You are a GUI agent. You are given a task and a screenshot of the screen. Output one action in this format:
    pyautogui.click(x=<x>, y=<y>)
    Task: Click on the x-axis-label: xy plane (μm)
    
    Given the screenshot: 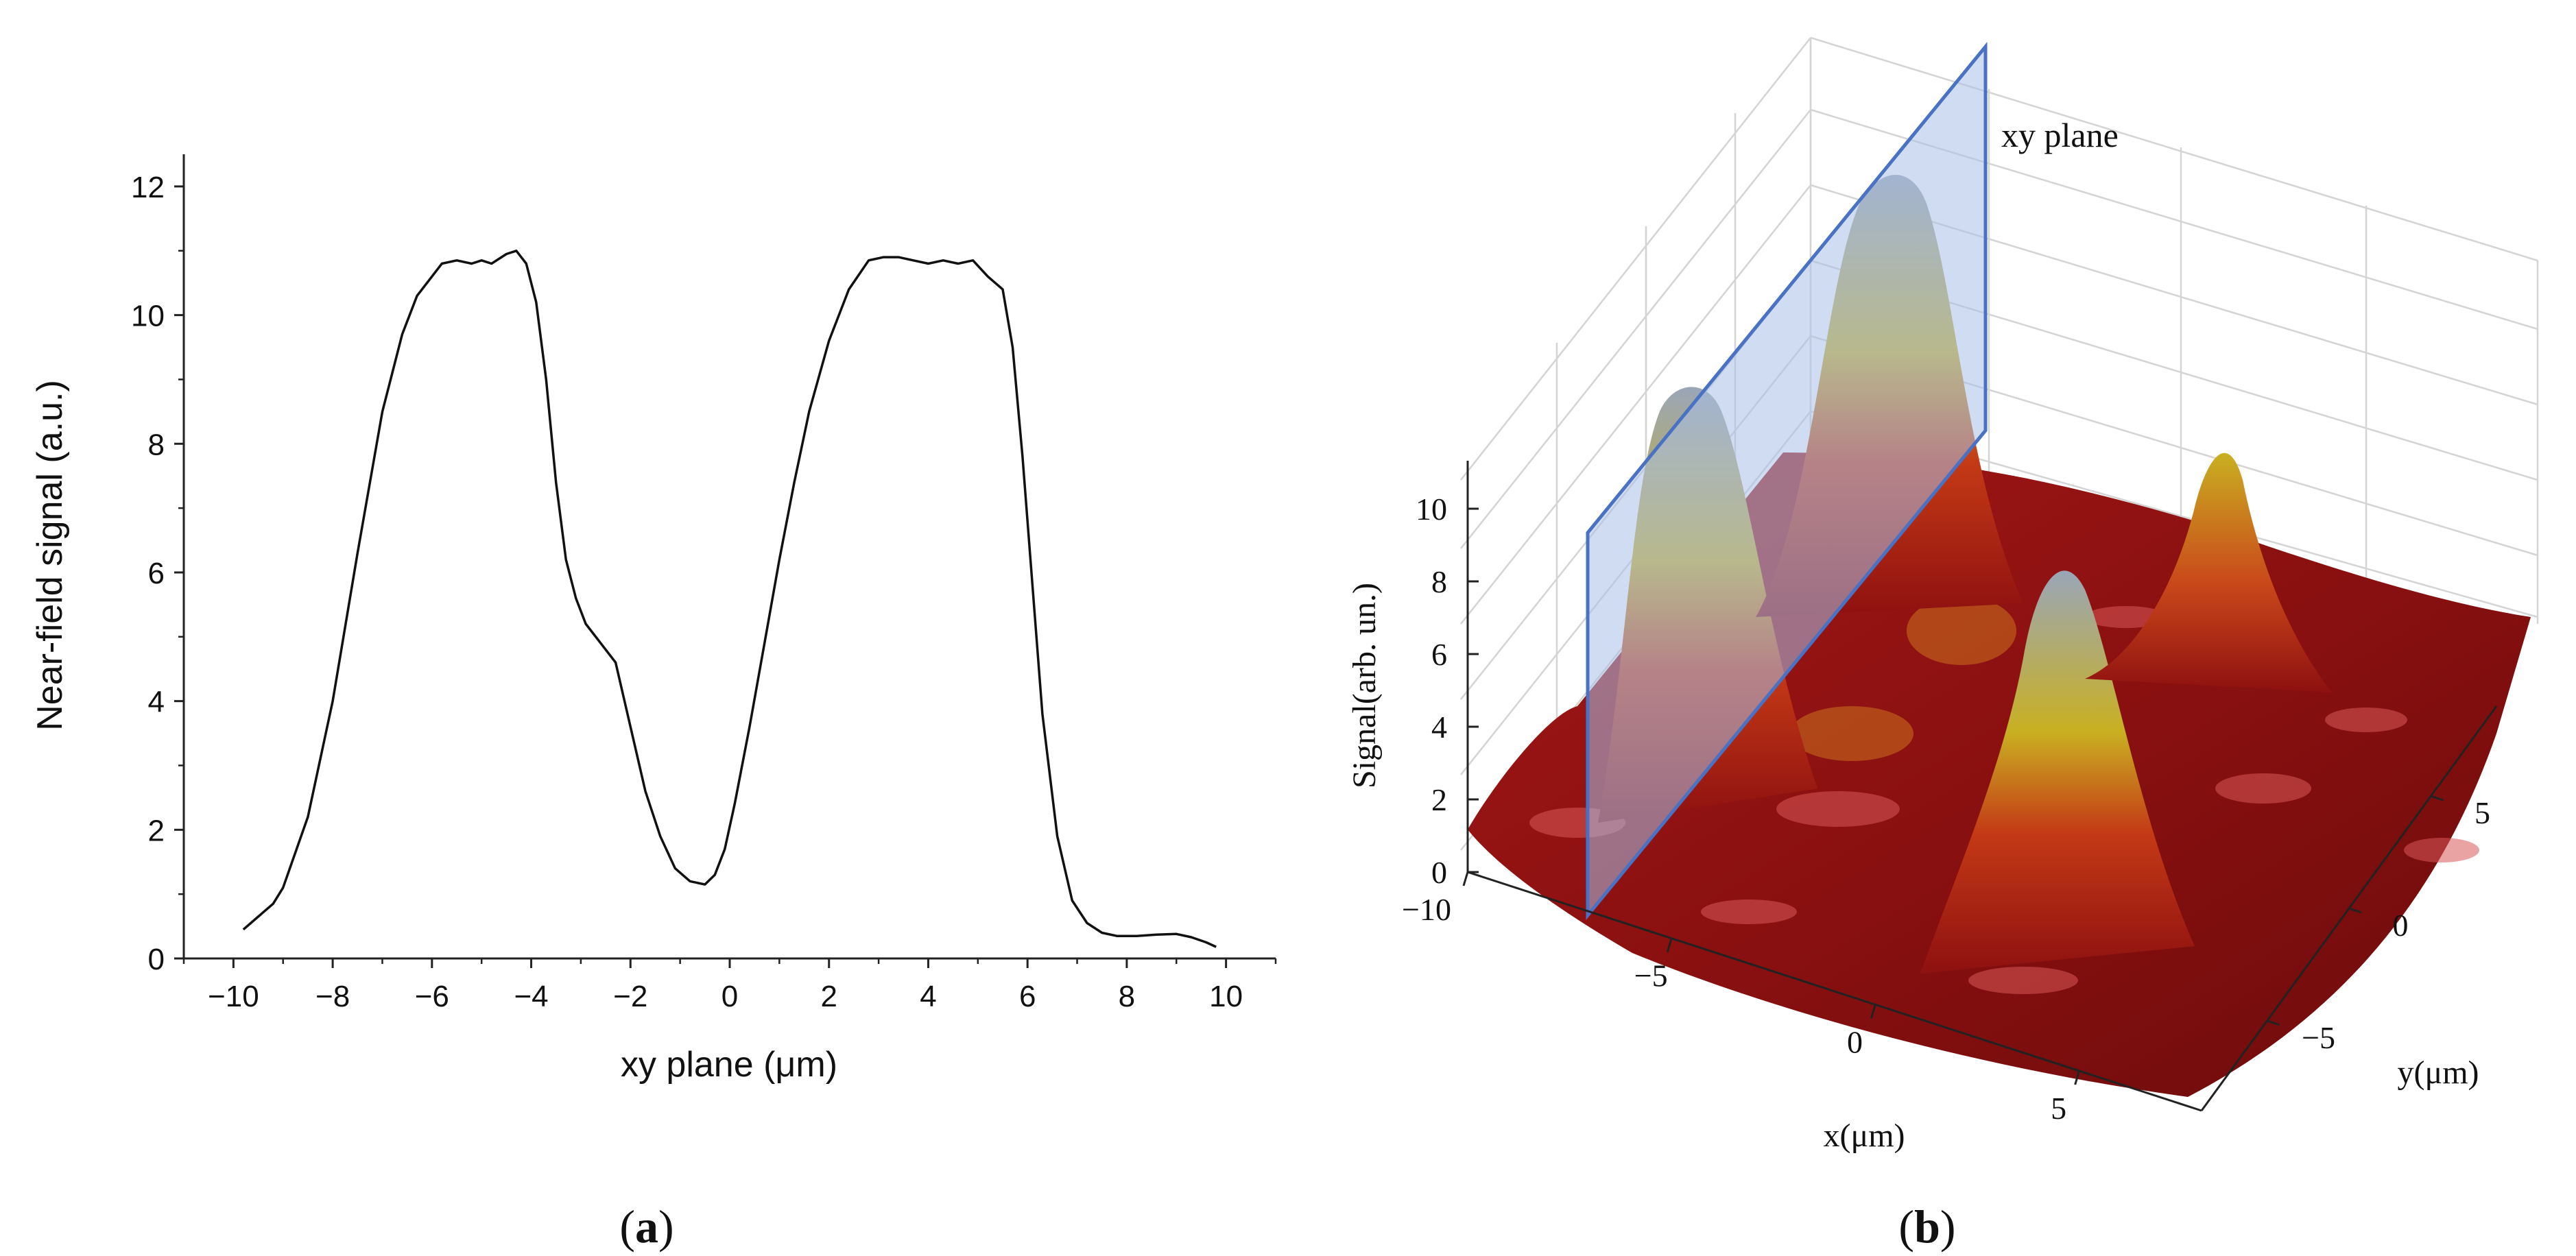 What is the action you would take?
    pyautogui.click(x=729, y=1065)
    